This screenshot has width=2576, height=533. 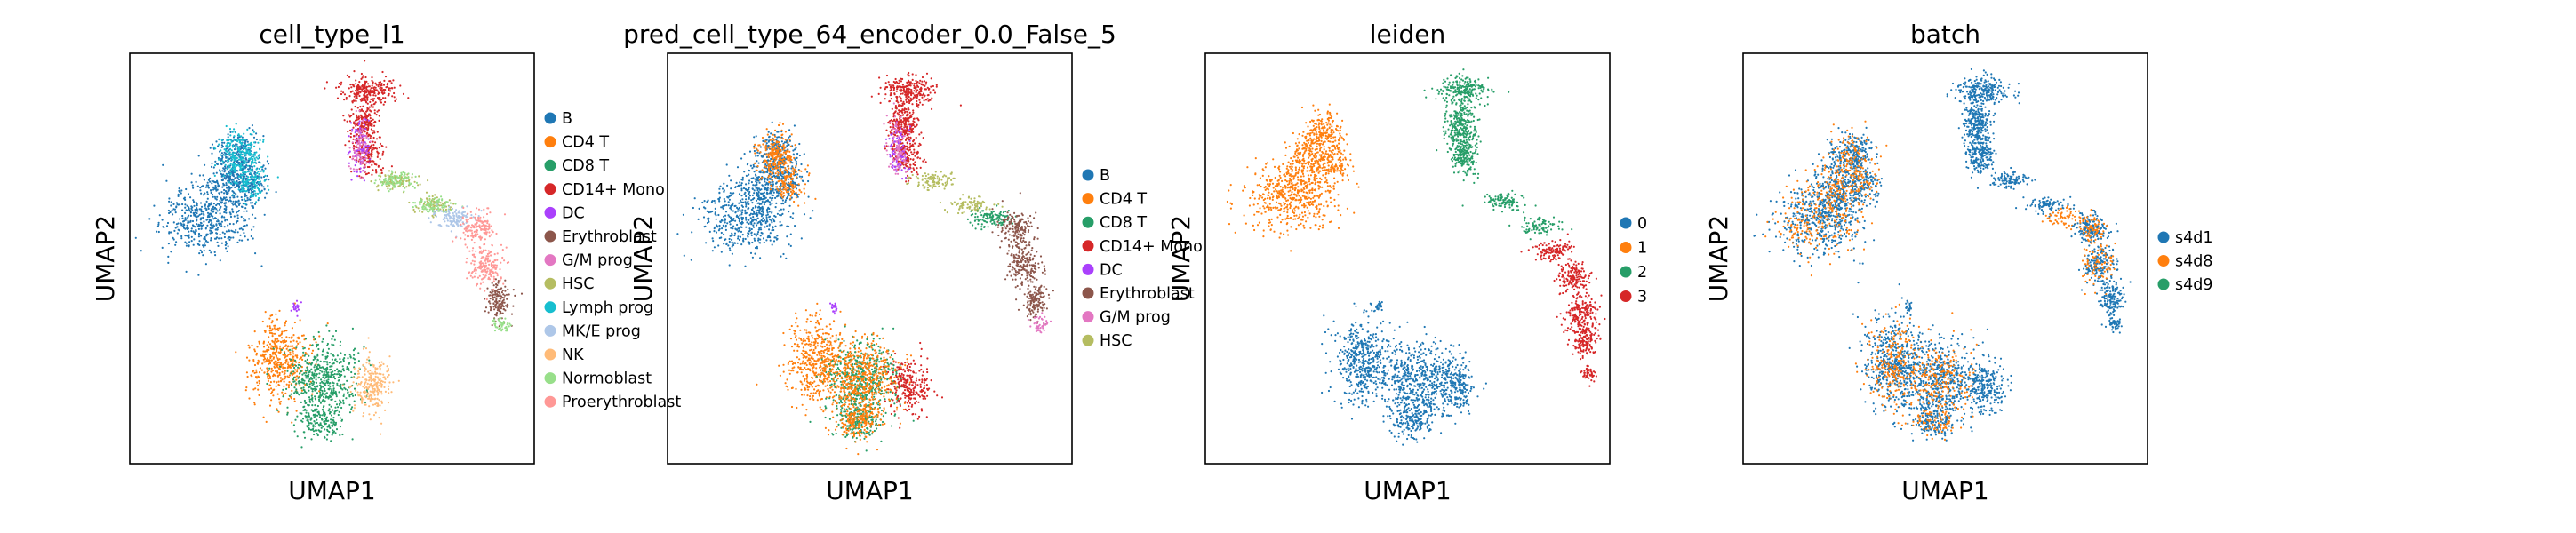 I want to click on scatter-series-lymph-prog, so click(x=245, y=164).